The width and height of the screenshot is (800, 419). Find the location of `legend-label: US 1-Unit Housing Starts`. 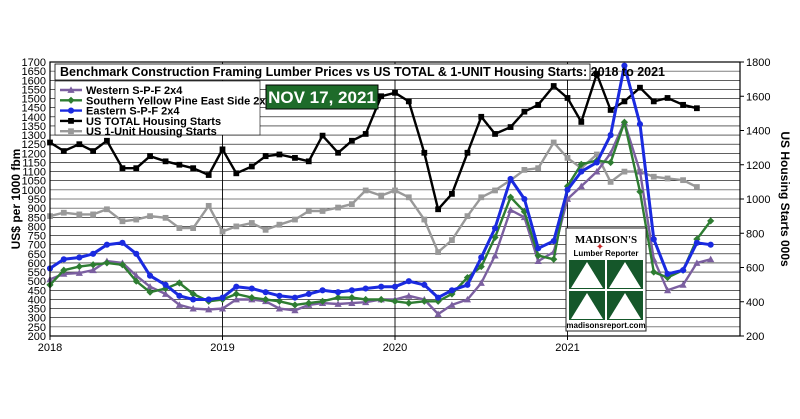

legend-label: US 1-Unit Housing Starts is located at coordinates (151, 132).